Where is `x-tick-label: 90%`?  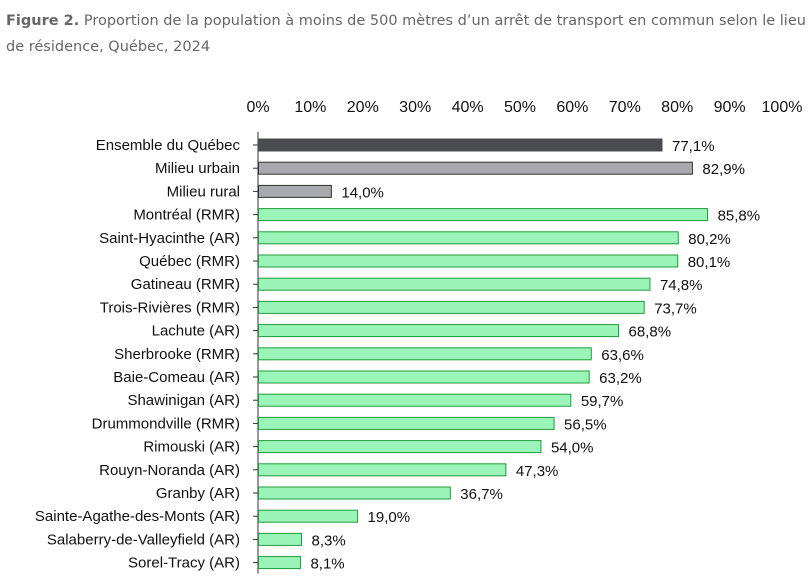 x-tick-label: 90% is located at coordinates (730, 107).